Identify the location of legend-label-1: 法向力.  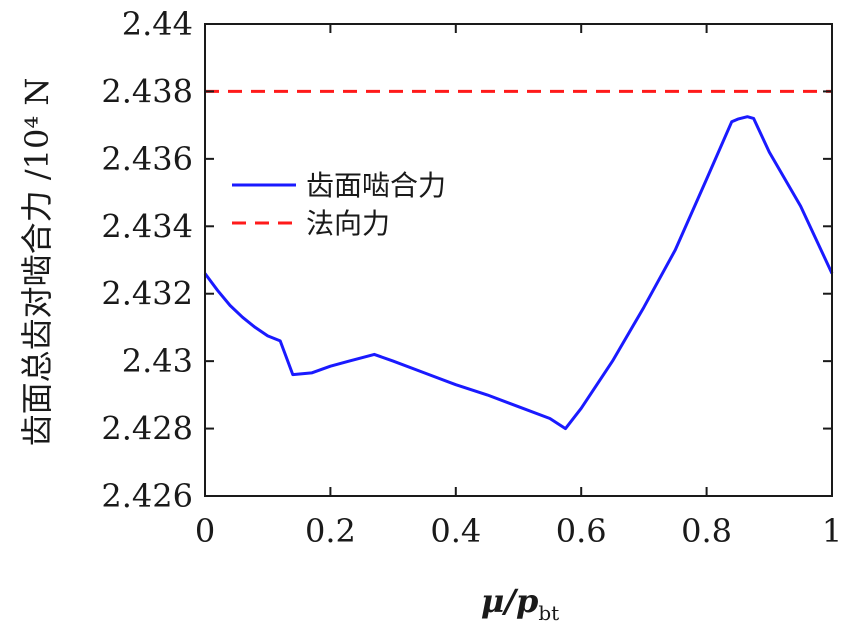
(348, 223).